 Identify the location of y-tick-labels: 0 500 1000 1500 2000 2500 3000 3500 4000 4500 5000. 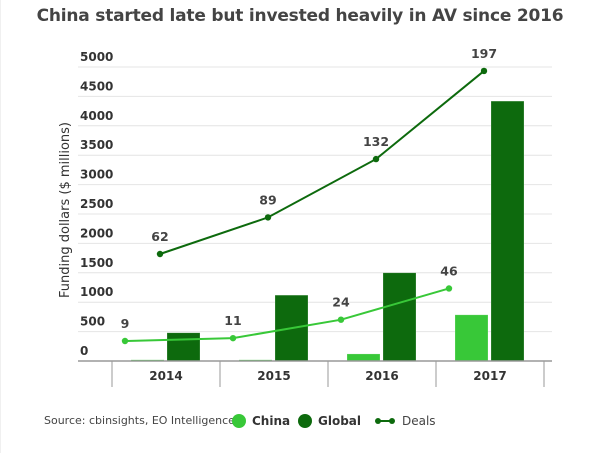
(96, 204).